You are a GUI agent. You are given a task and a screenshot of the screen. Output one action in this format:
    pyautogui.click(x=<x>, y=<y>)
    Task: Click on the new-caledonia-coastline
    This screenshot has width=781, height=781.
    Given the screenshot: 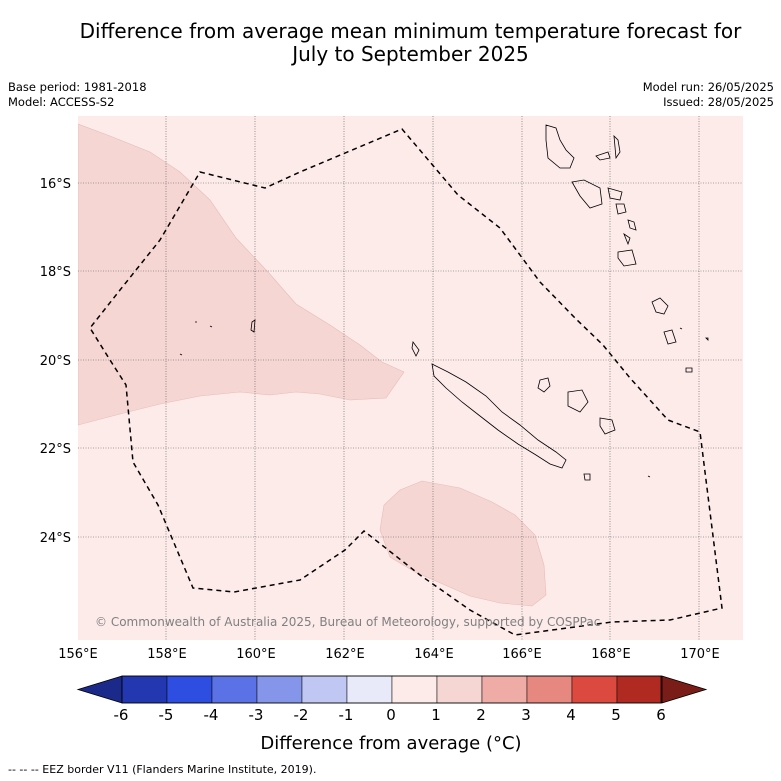 What is the action you would take?
    pyautogui.click(x=499, y=416)
    